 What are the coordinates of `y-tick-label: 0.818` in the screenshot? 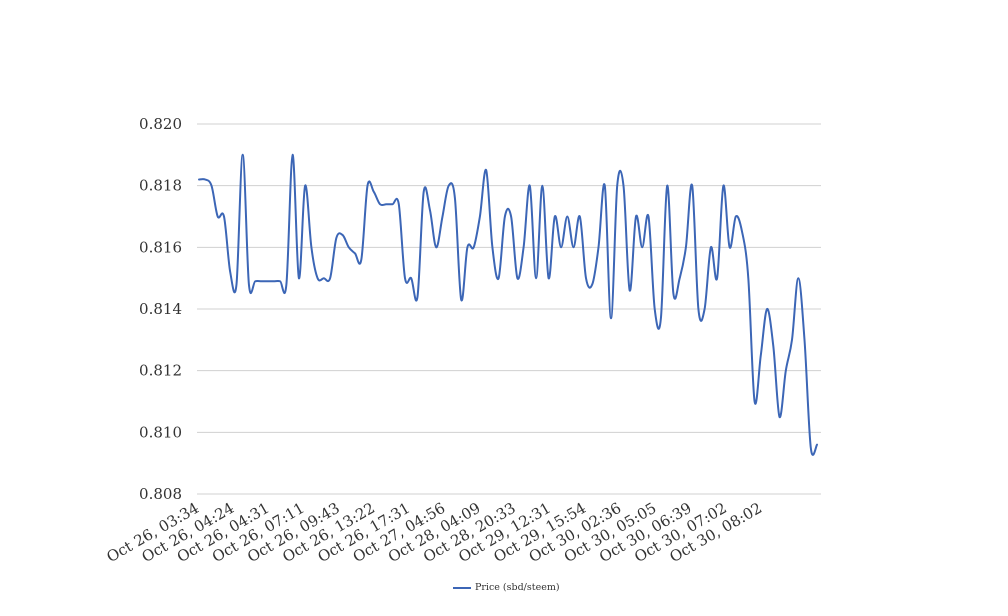 It's located at (160, 186).